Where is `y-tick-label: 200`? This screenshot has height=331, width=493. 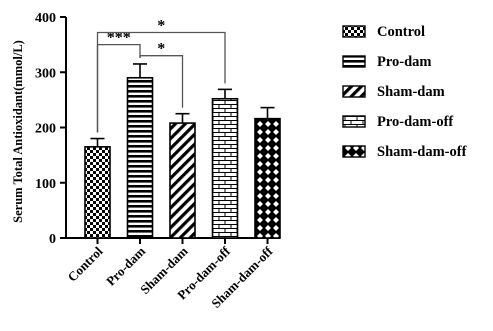 y-tick-label: 200 is located at coordinates (45, 129).